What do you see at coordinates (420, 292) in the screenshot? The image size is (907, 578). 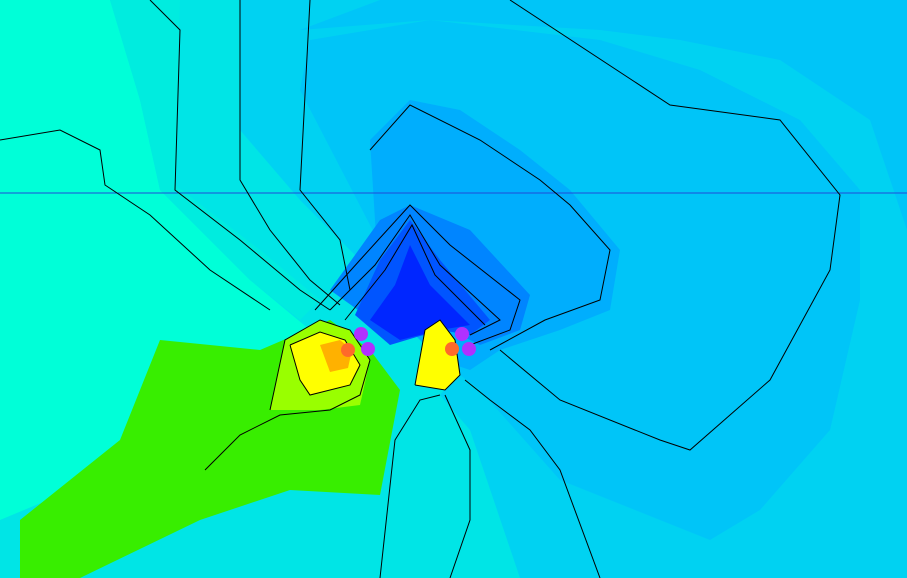 I see `band-darkest-blue` at bounding box center [420, 292].